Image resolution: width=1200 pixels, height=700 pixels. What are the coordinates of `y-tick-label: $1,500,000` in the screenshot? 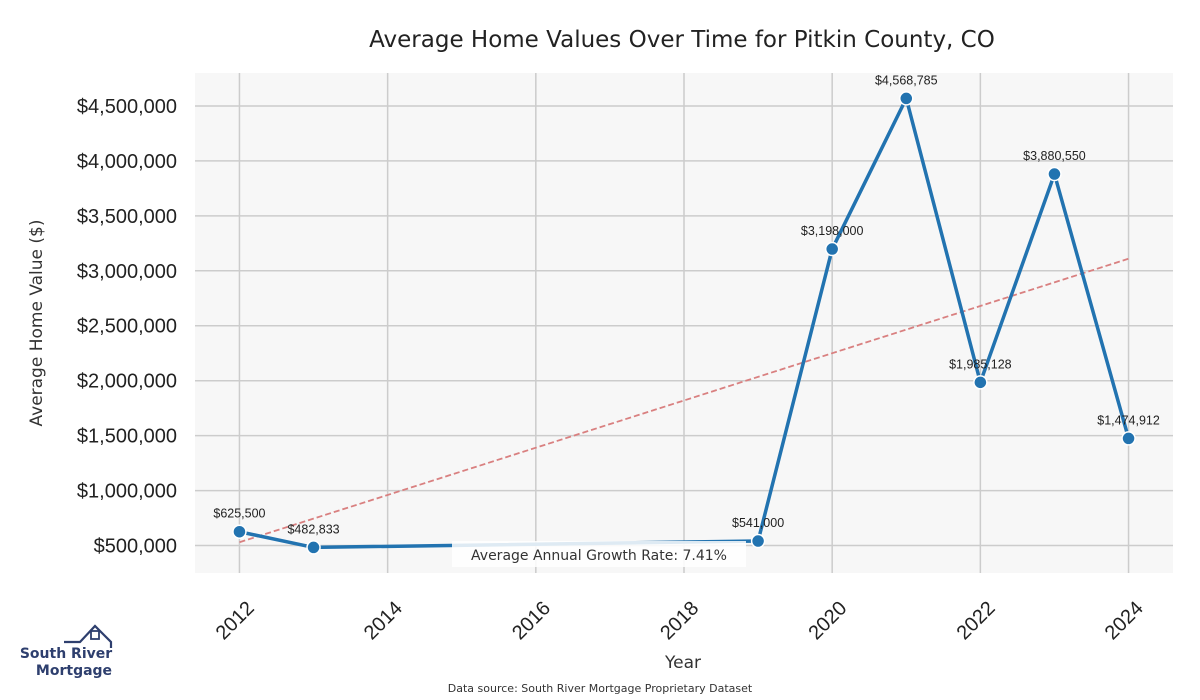 It's located at (127, 437).